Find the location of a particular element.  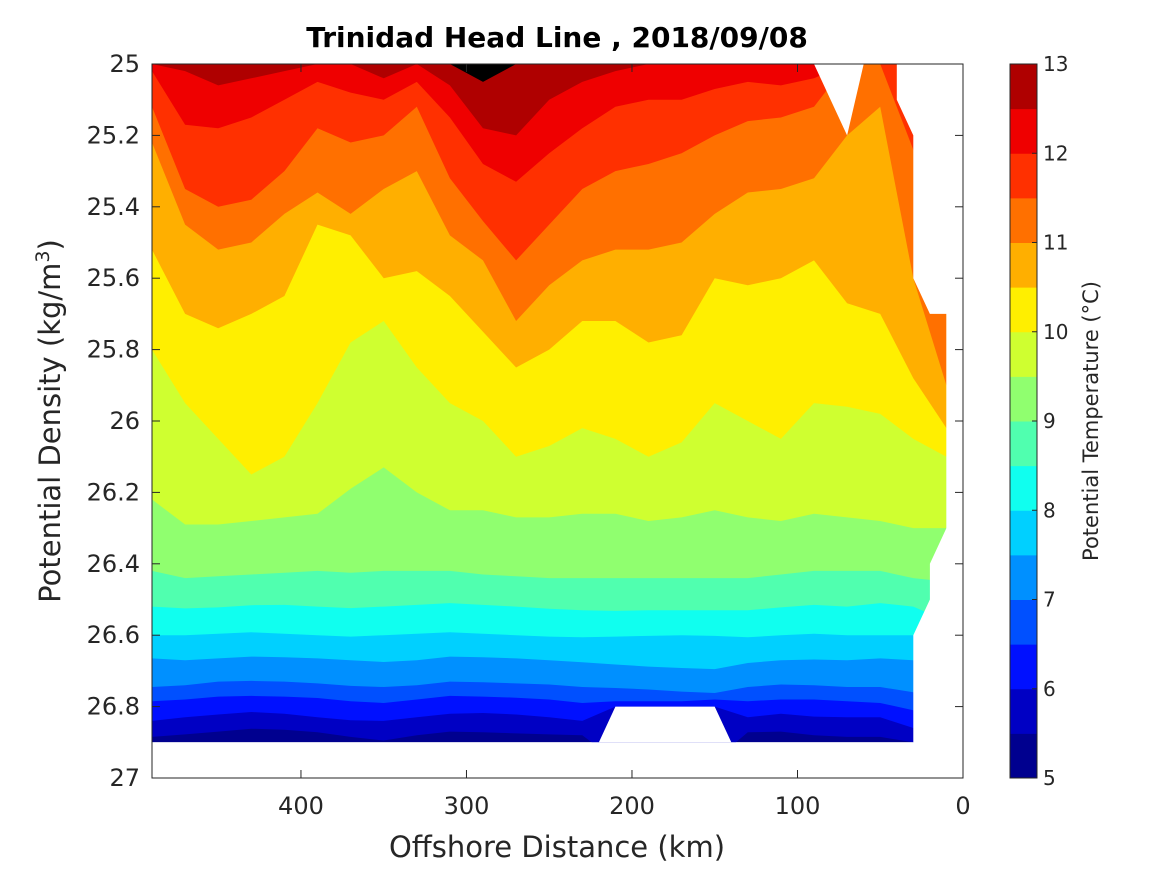

colorbar-title: Potential Temperature (°C) is located at coordinates (1091, 421).